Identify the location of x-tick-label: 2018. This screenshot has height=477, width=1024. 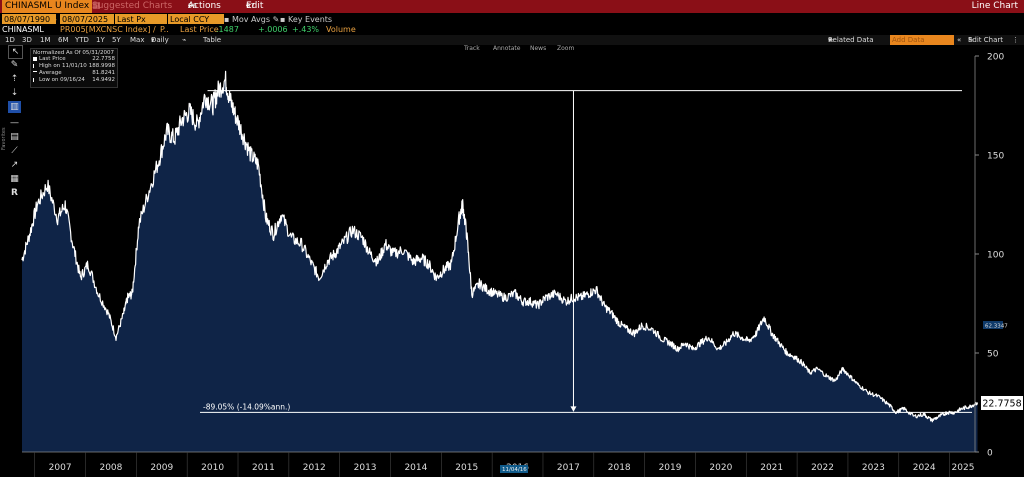
(619, 468).